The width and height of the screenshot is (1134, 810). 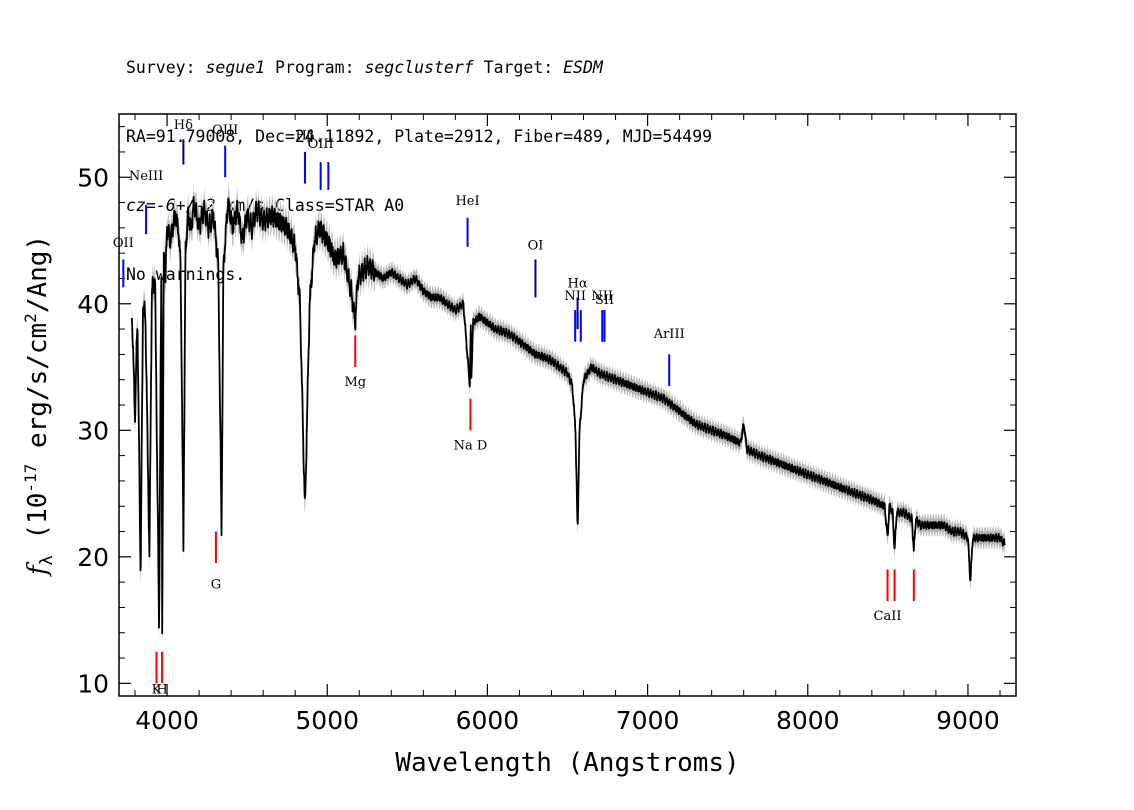 What do you see at coordinates (39, 406) in the screenshot?
I see `y-axis-label: fλ (10-17 erg/s/cm2/Ang)` at bounding box center [39, 406].